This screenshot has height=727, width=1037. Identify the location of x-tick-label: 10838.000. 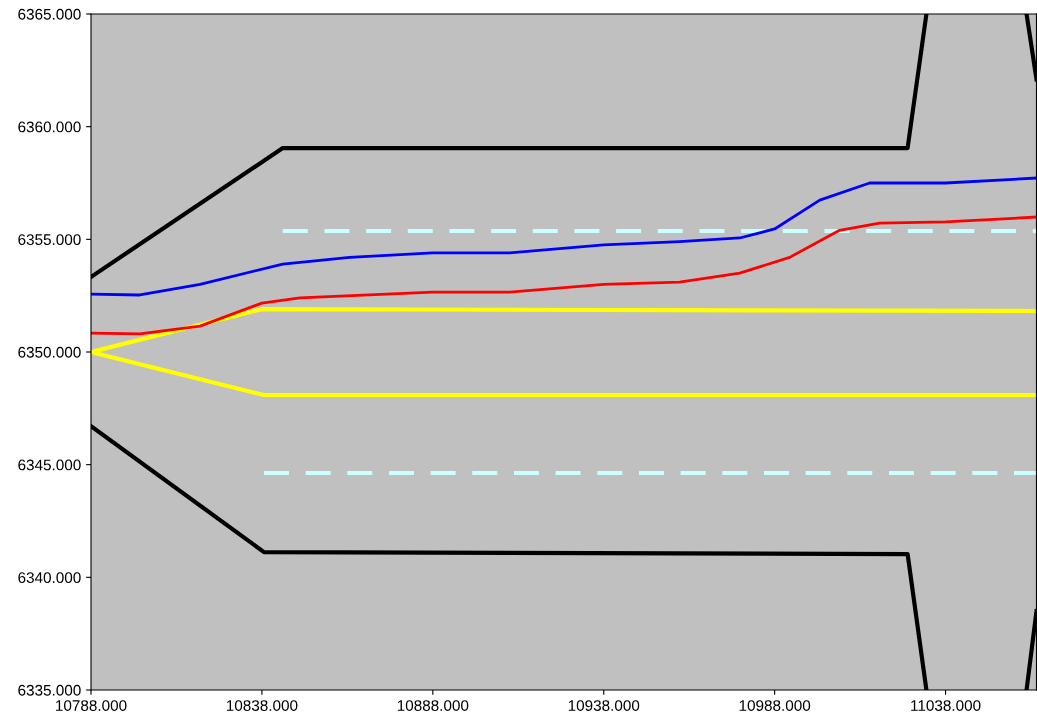
(262, 705).